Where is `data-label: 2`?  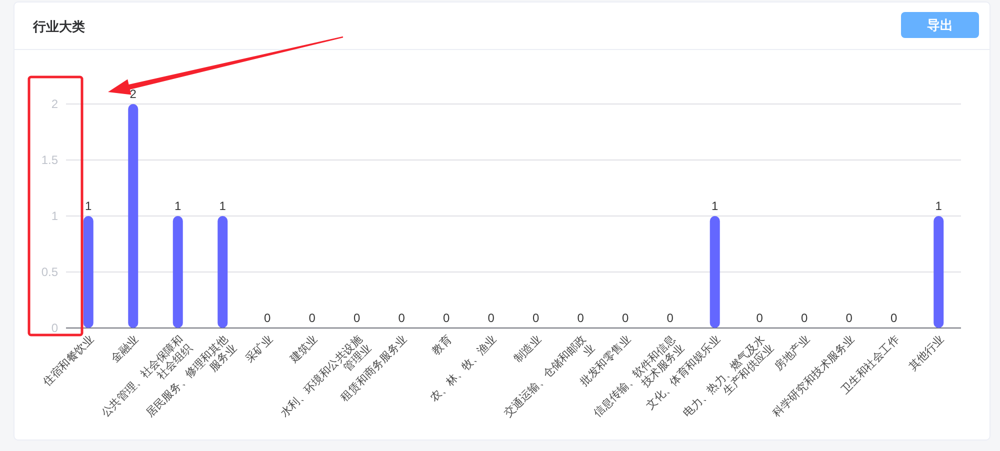 data-label: 2 is located at coordinates (133, 94).